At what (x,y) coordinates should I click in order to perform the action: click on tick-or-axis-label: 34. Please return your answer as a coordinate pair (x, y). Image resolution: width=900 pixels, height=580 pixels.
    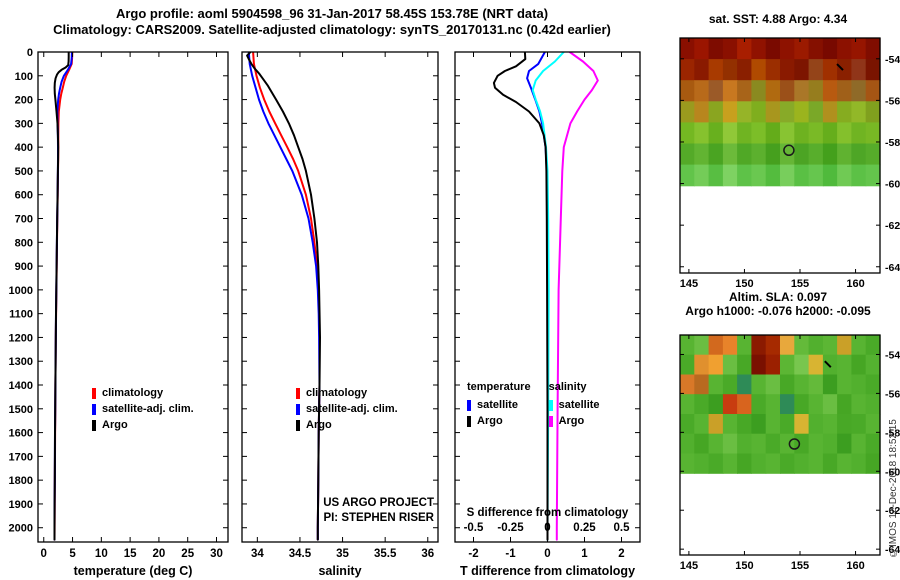
    Looking at the image, I should click on (257, 554).